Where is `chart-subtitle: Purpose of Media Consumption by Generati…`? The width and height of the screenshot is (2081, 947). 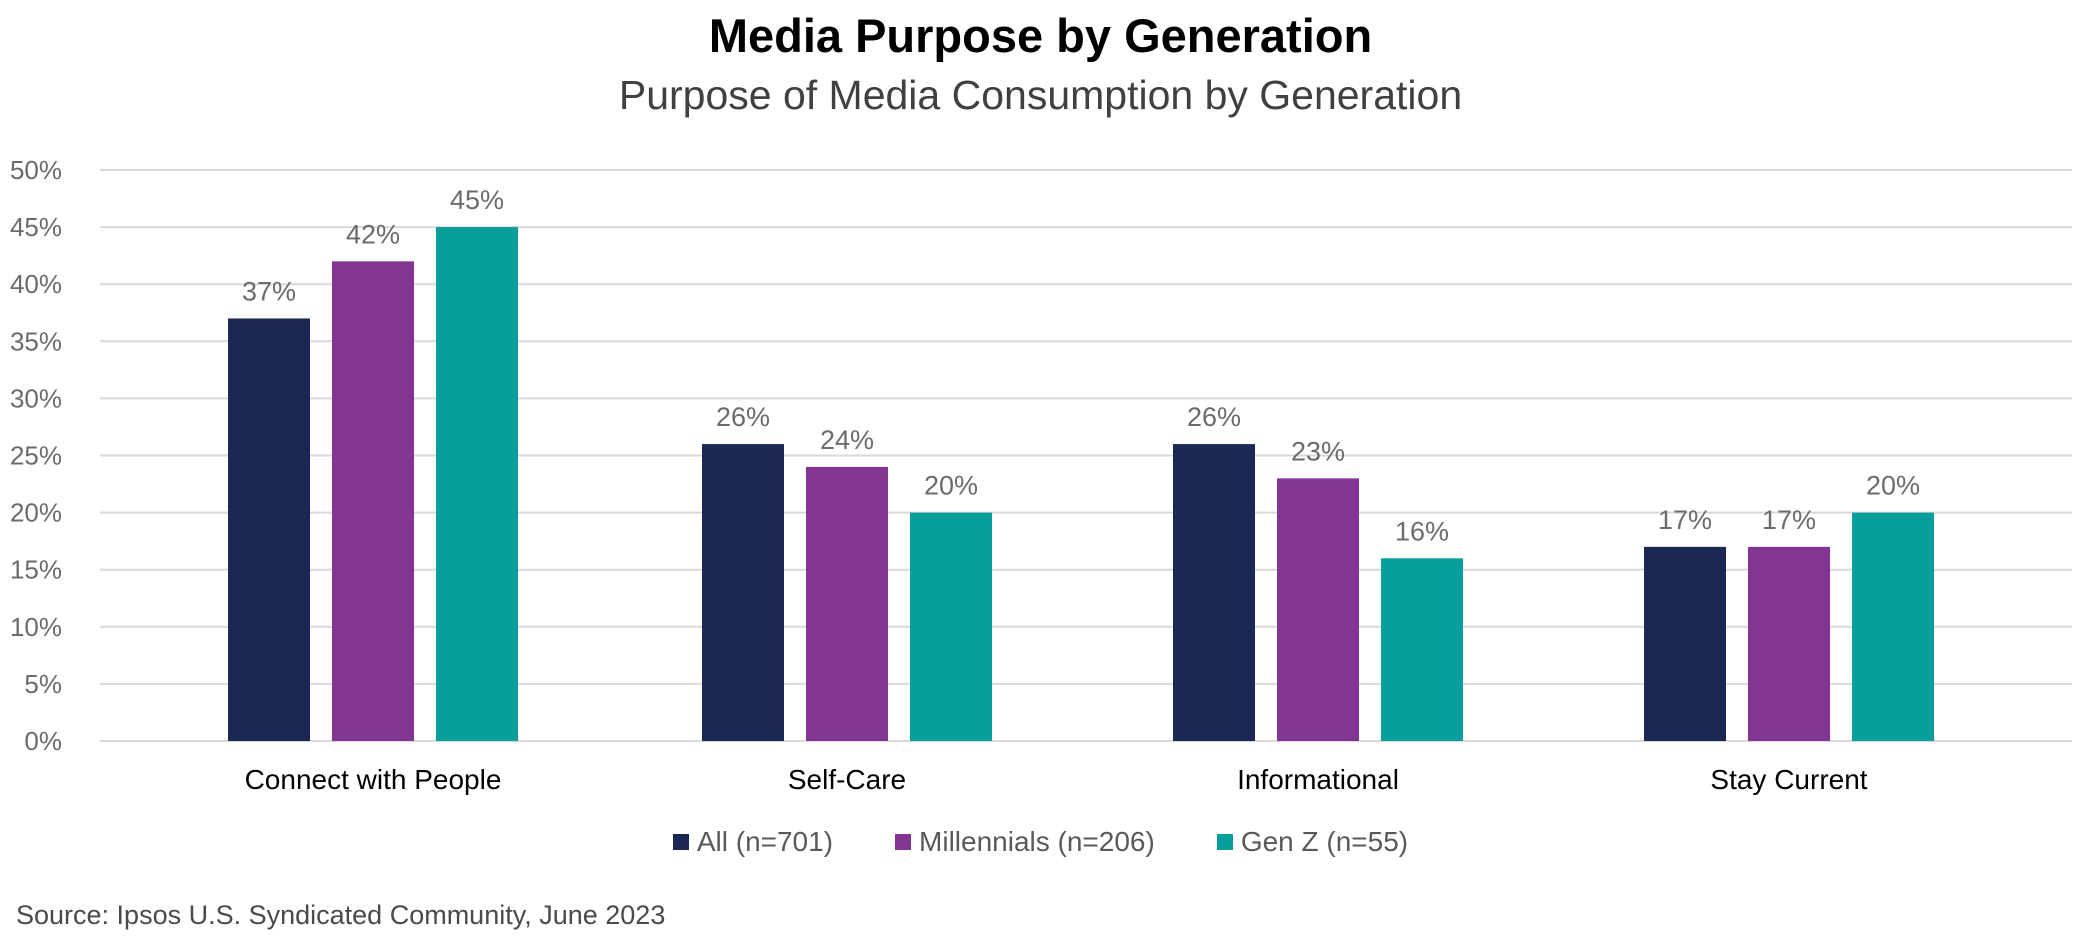
chart-subtitle: Purpose of Media Consumption by Generati… is located at coordinates (1040, 95).